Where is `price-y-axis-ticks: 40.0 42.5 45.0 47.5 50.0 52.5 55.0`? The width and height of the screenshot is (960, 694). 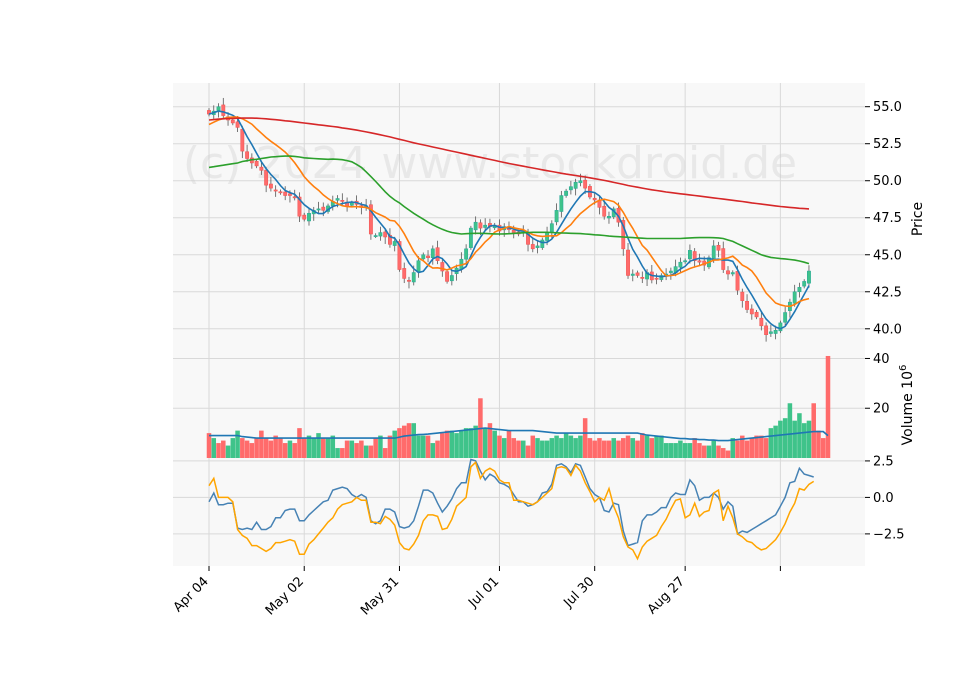
price-y-axis-ticks: 40.0 42.5 45.0 47.5 50.0 52.5 55.0 is located at coordinates (883, 218).